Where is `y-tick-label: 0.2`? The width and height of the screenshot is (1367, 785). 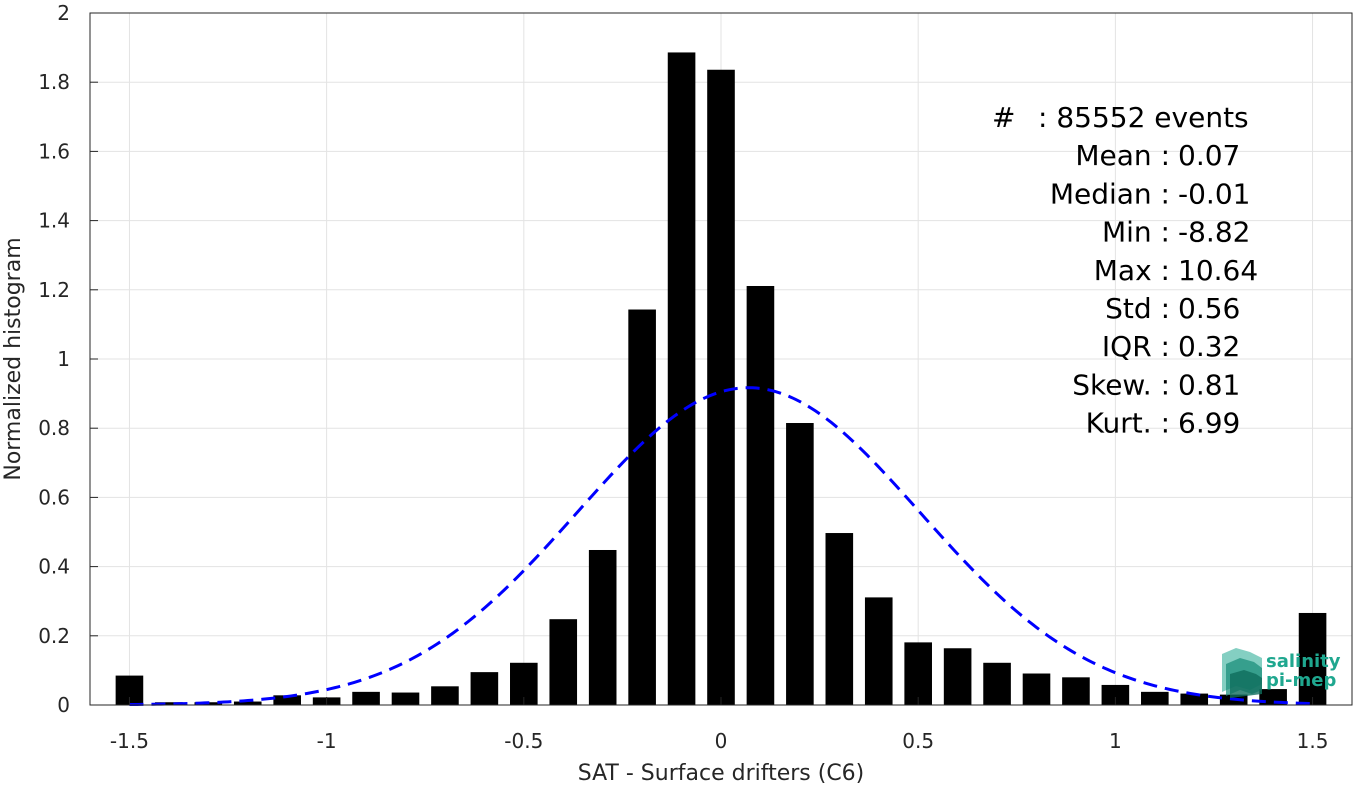 y-tick-label: 0.2 is located at coordinates (54, 636).